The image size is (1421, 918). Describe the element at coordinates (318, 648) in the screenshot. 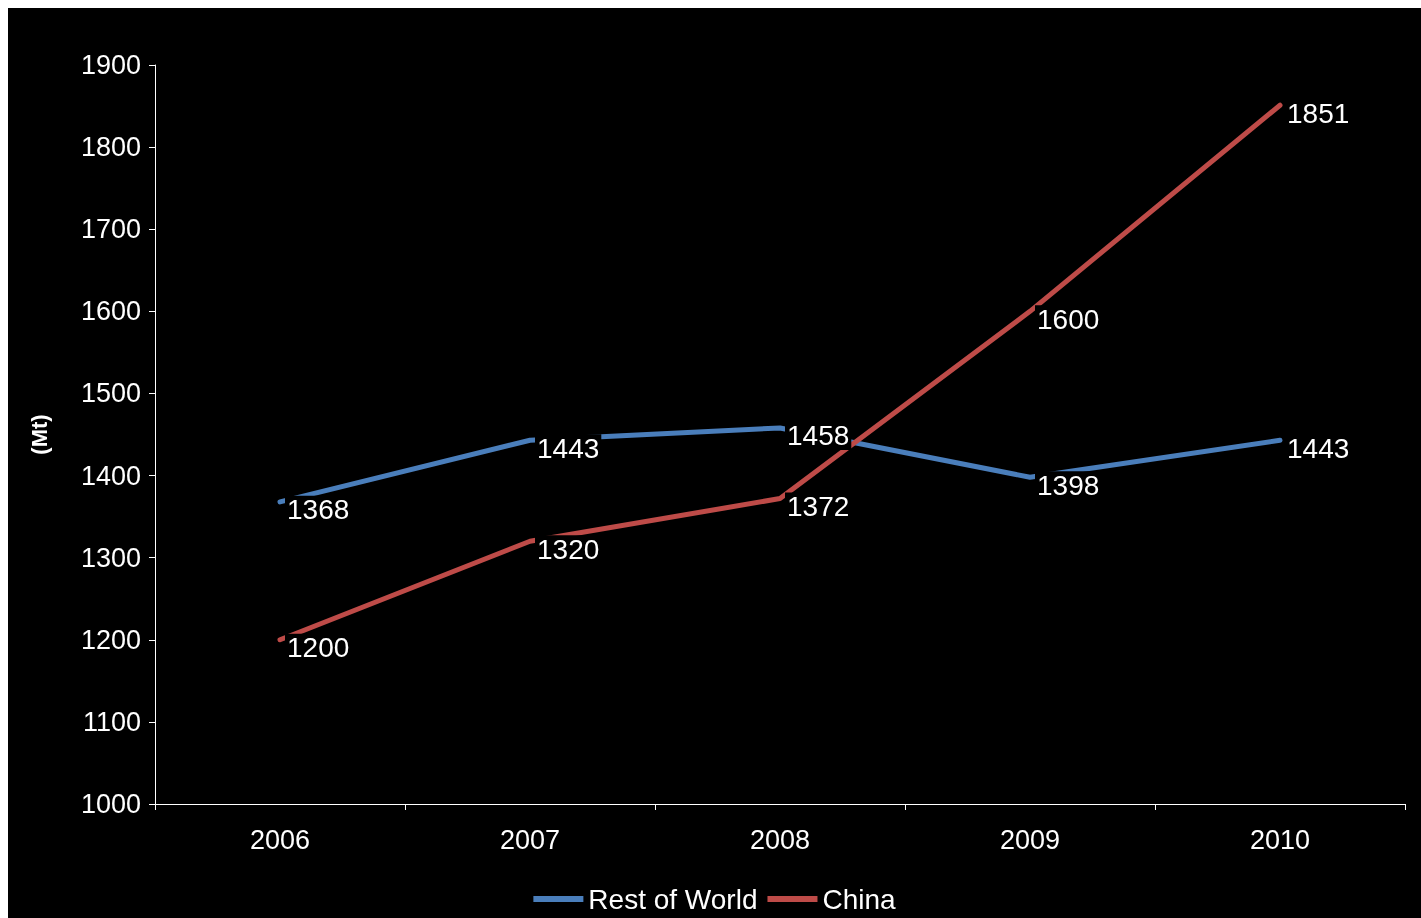

I see `data-label: 1200` at that location.